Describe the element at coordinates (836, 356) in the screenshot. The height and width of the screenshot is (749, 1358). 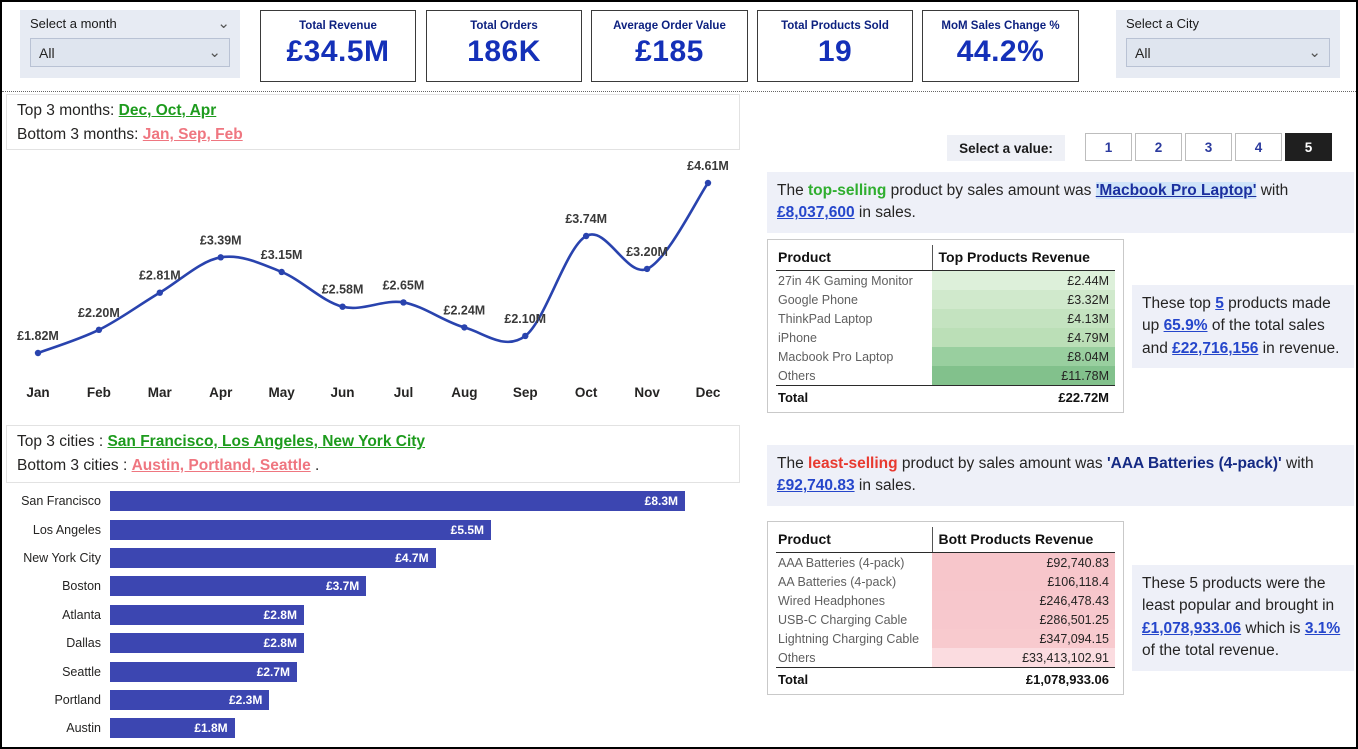
I see `product-name: Macbook Pro Laptop` at that location.